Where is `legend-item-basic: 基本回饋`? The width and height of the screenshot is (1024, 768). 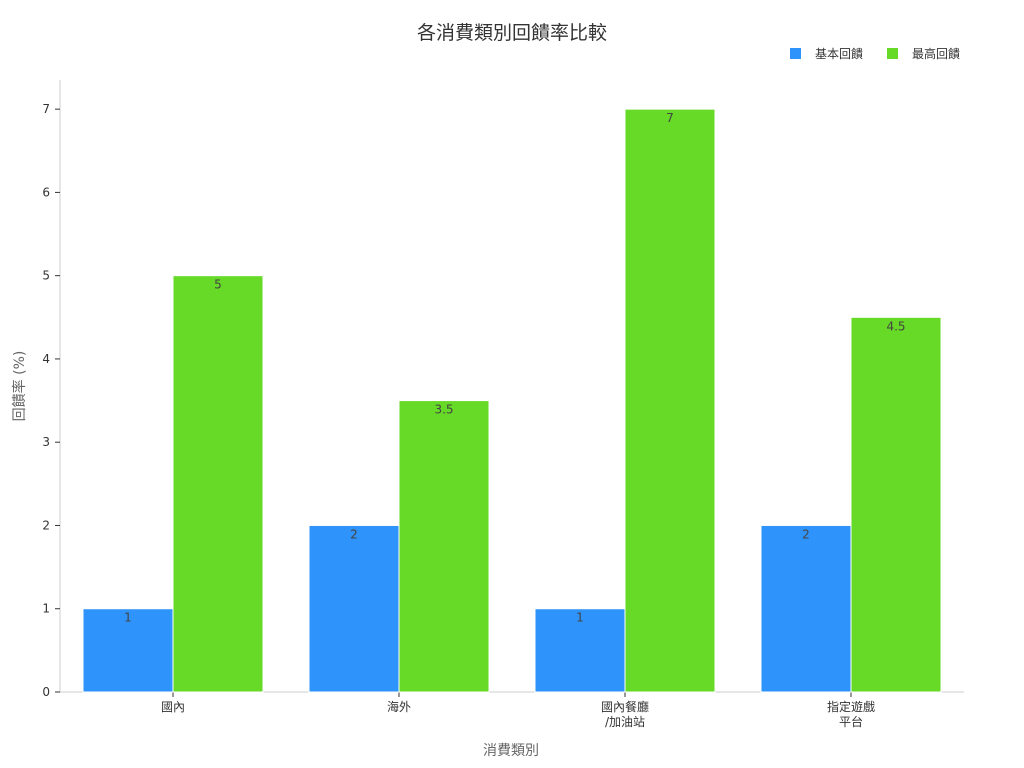
legend-item-basic: 基本回饋 is located at coordinates (826, 53).